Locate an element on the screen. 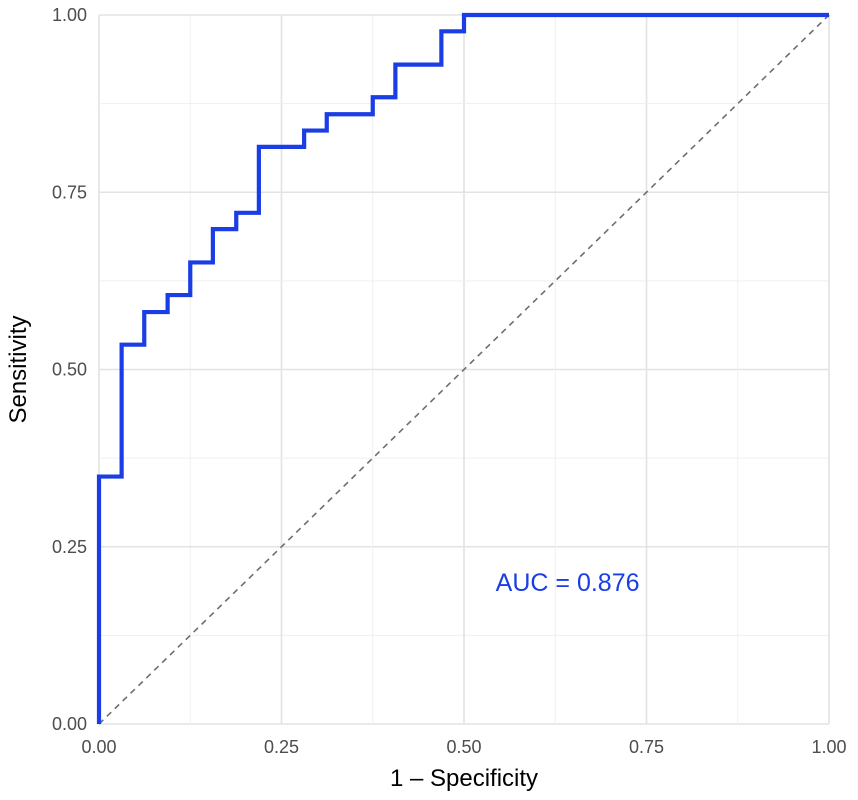  y-axis-title: Sensitivity is located at coordinates (18, 369).